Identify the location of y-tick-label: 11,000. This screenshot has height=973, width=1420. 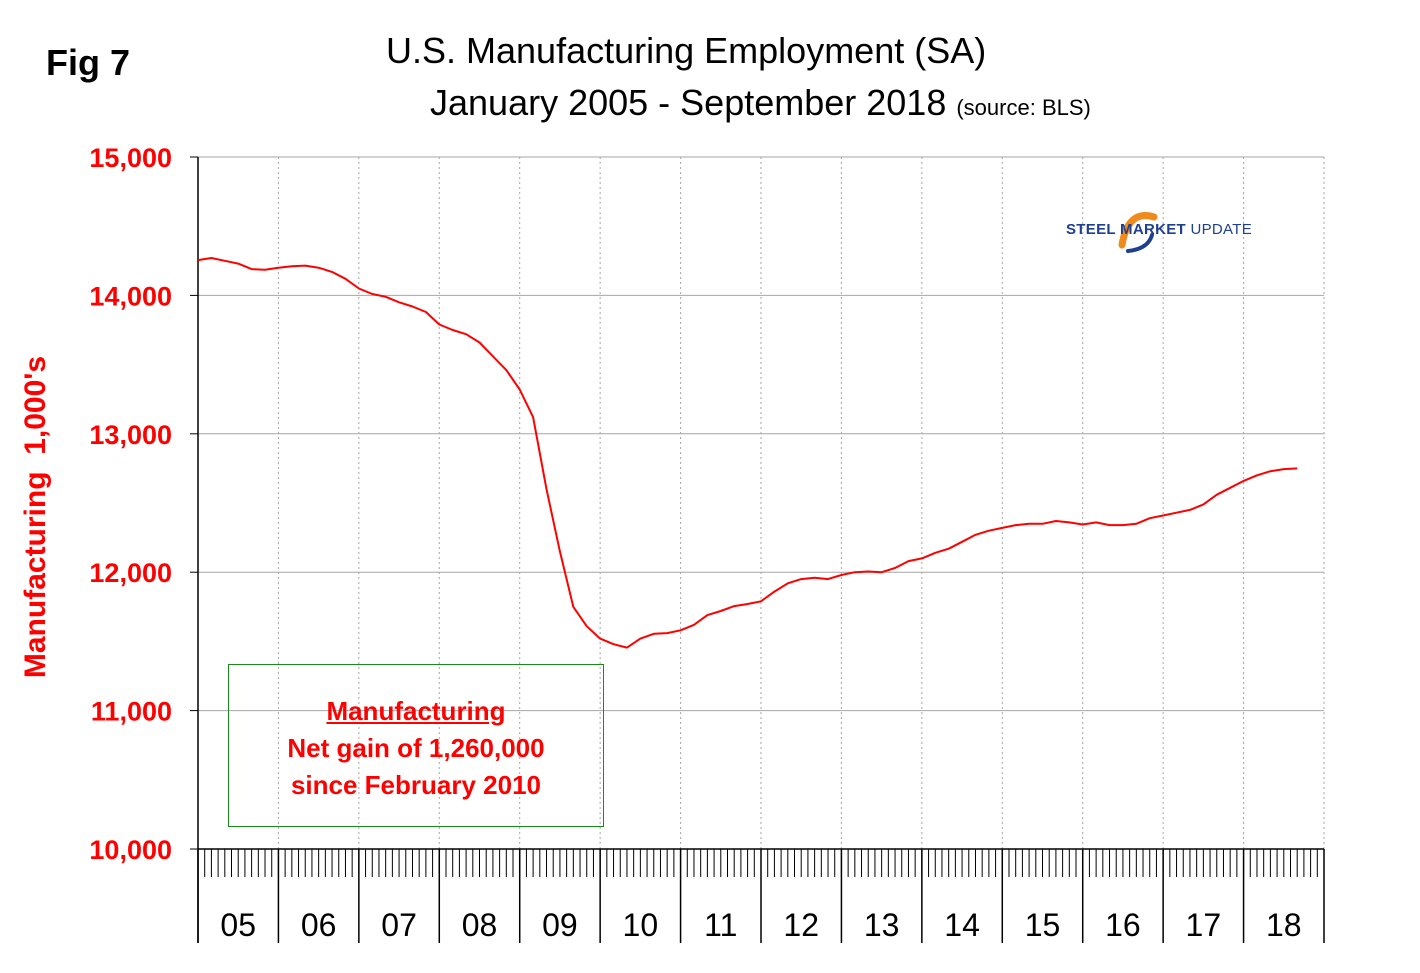
(131, 712).